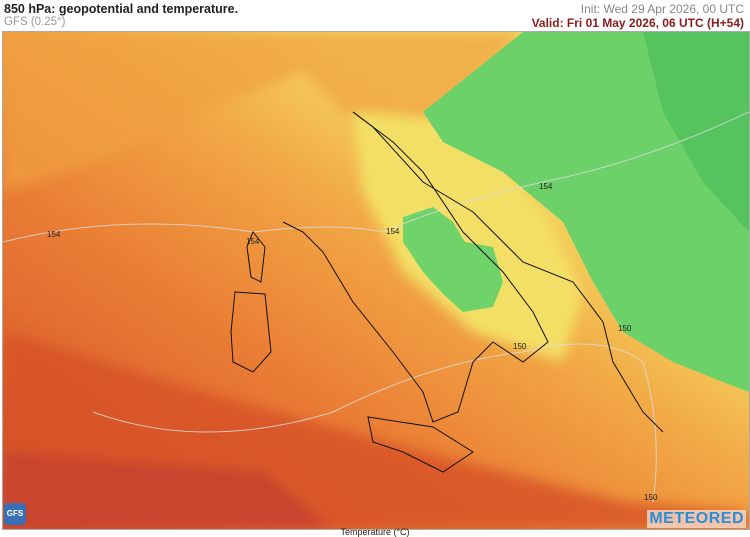 This screenshot has width=750, height=537. What do you see at coordinates (662, 9) in the screenshot?
I see `init-time: Init: Wed 29 Apr 2026, 00 UTC` at bounding box center [662, 9].